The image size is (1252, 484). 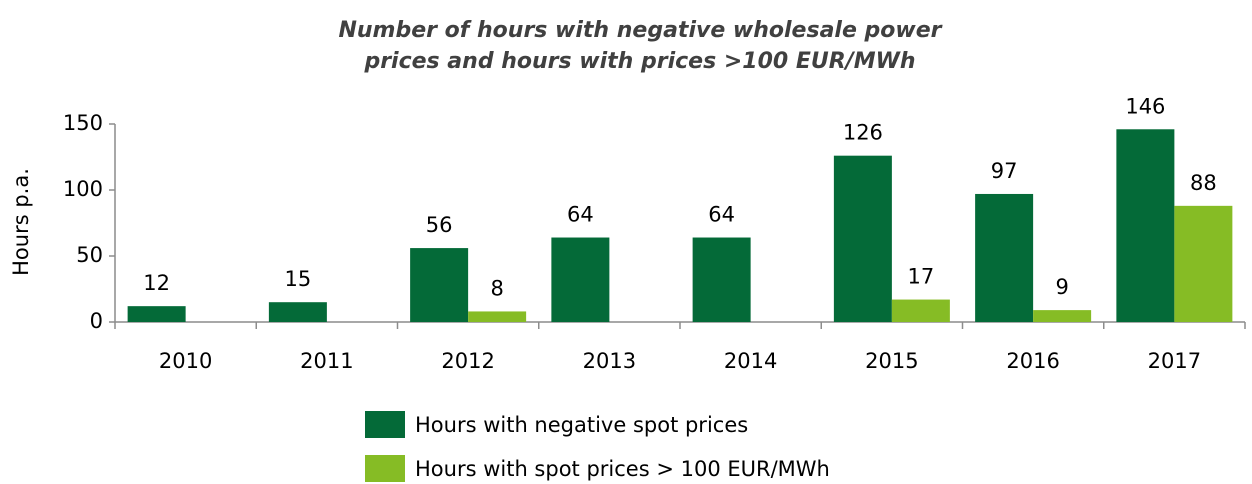 I want to click on x-tick-label: 2014, so click(x=750, y=361).